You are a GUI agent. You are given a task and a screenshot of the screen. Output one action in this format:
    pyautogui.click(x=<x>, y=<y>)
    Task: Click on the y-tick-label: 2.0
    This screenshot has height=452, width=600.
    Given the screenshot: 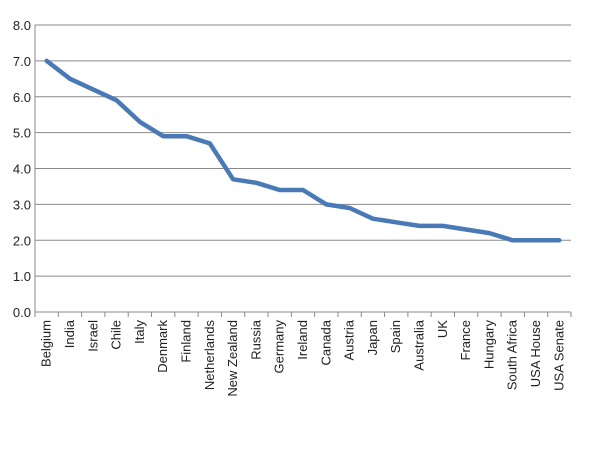 What is the action you would take?
    pyautogui.click(x=22, y=240)
    